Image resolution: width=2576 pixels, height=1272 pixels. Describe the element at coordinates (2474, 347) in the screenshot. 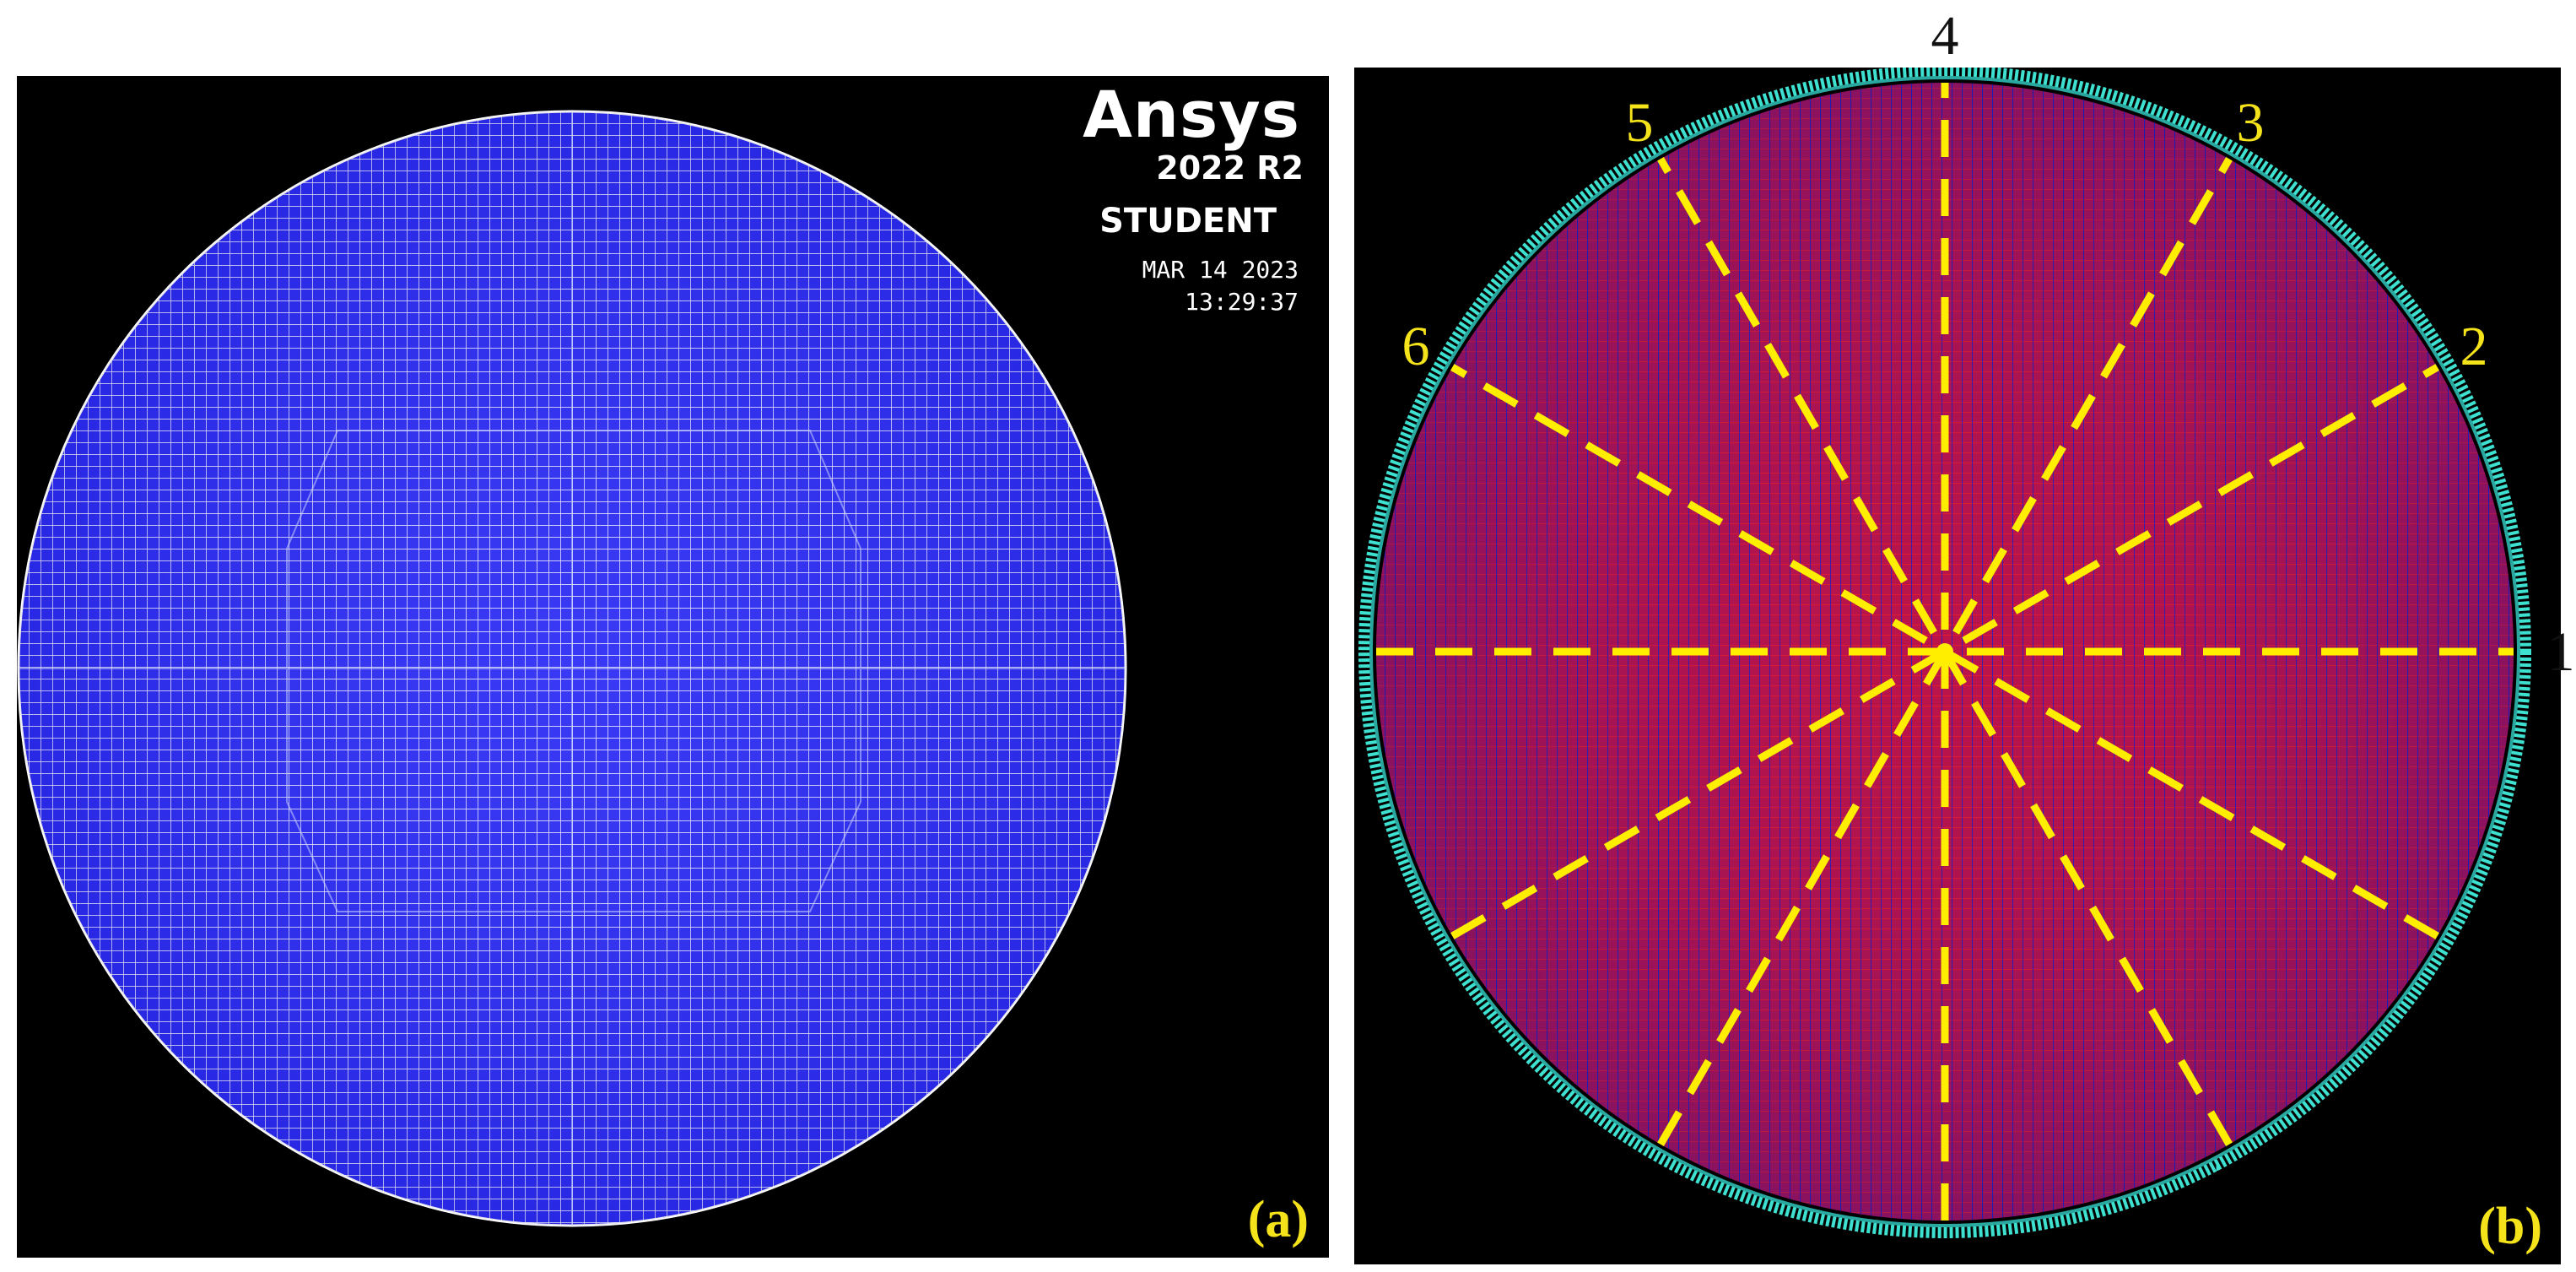

I see `radial-line-label-2: 2` at that location.